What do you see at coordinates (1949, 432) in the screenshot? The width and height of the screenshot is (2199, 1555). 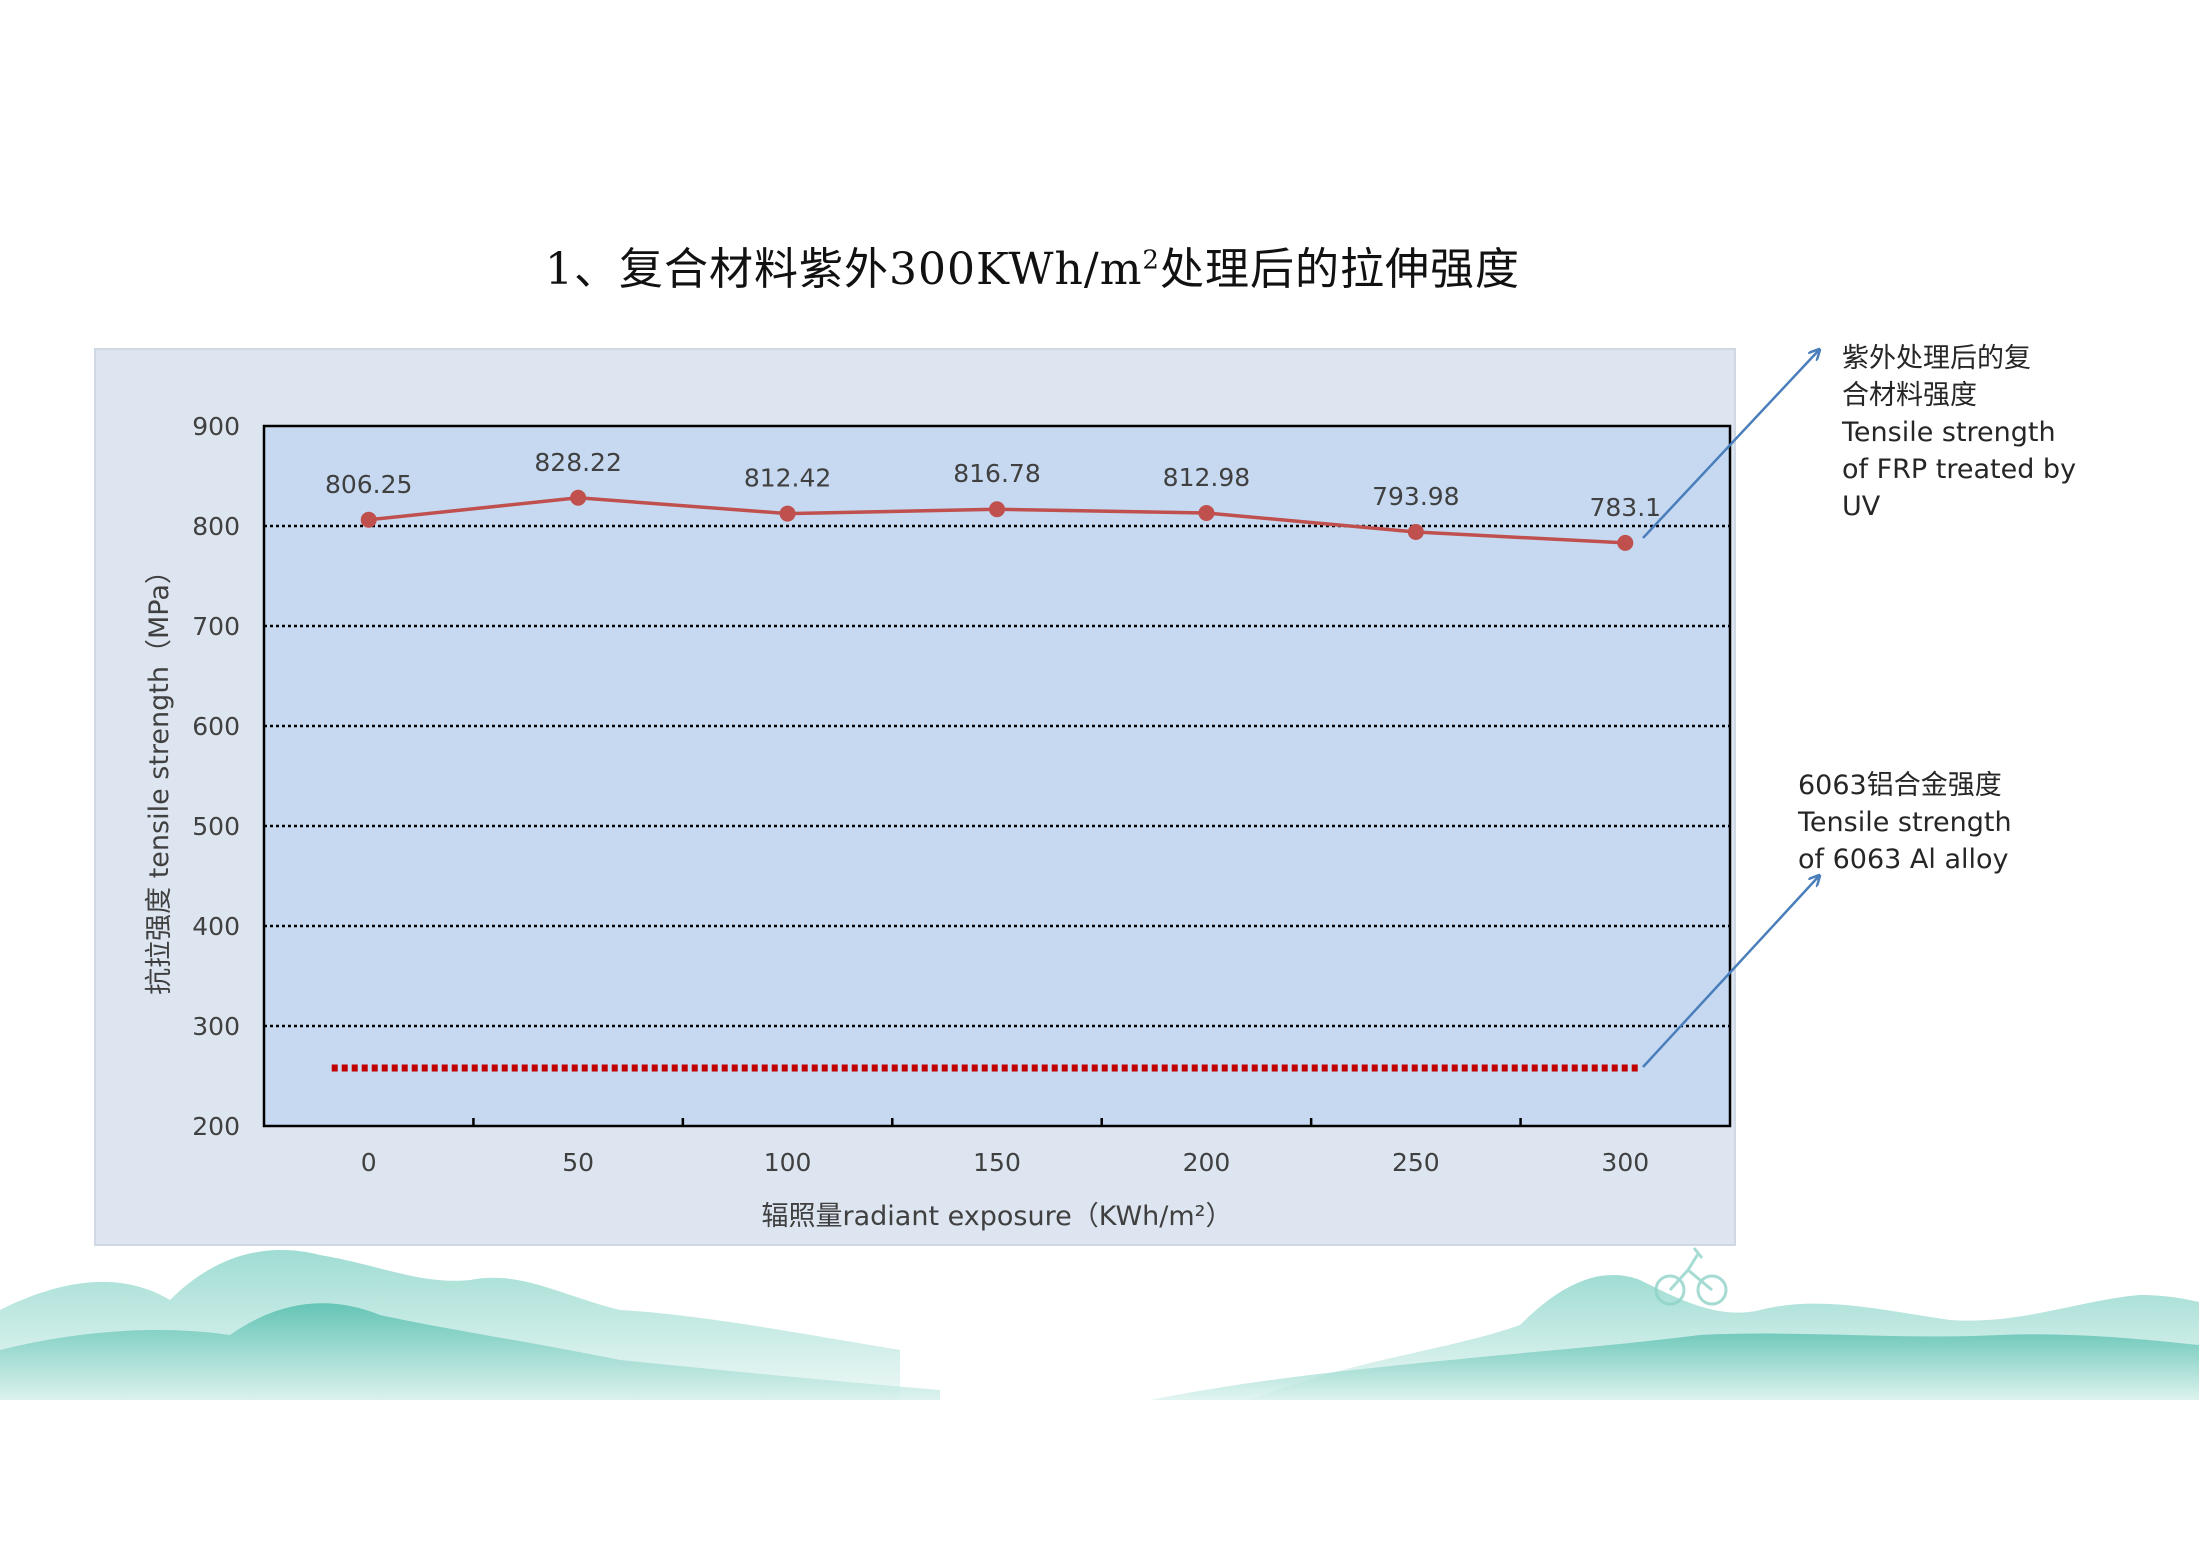 I see `frp-annotation-line: Tensile strength` at bounding box center [1949, 432].